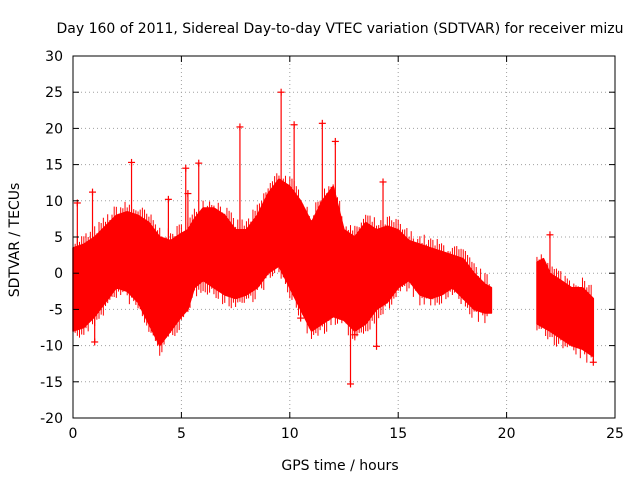 This screenshot has width=640, height=480. What do you see at coordinates (339, 466) in the screenshot?
I see `x-axis-label: GPS time / hours` at bounding box center [339, 466].